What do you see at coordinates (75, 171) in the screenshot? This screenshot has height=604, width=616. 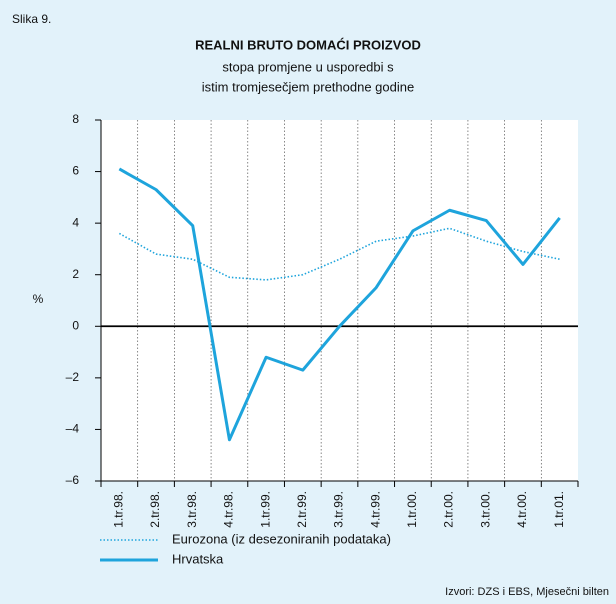 I see `y-tick-label: 6` at bounding box center [75, 171].